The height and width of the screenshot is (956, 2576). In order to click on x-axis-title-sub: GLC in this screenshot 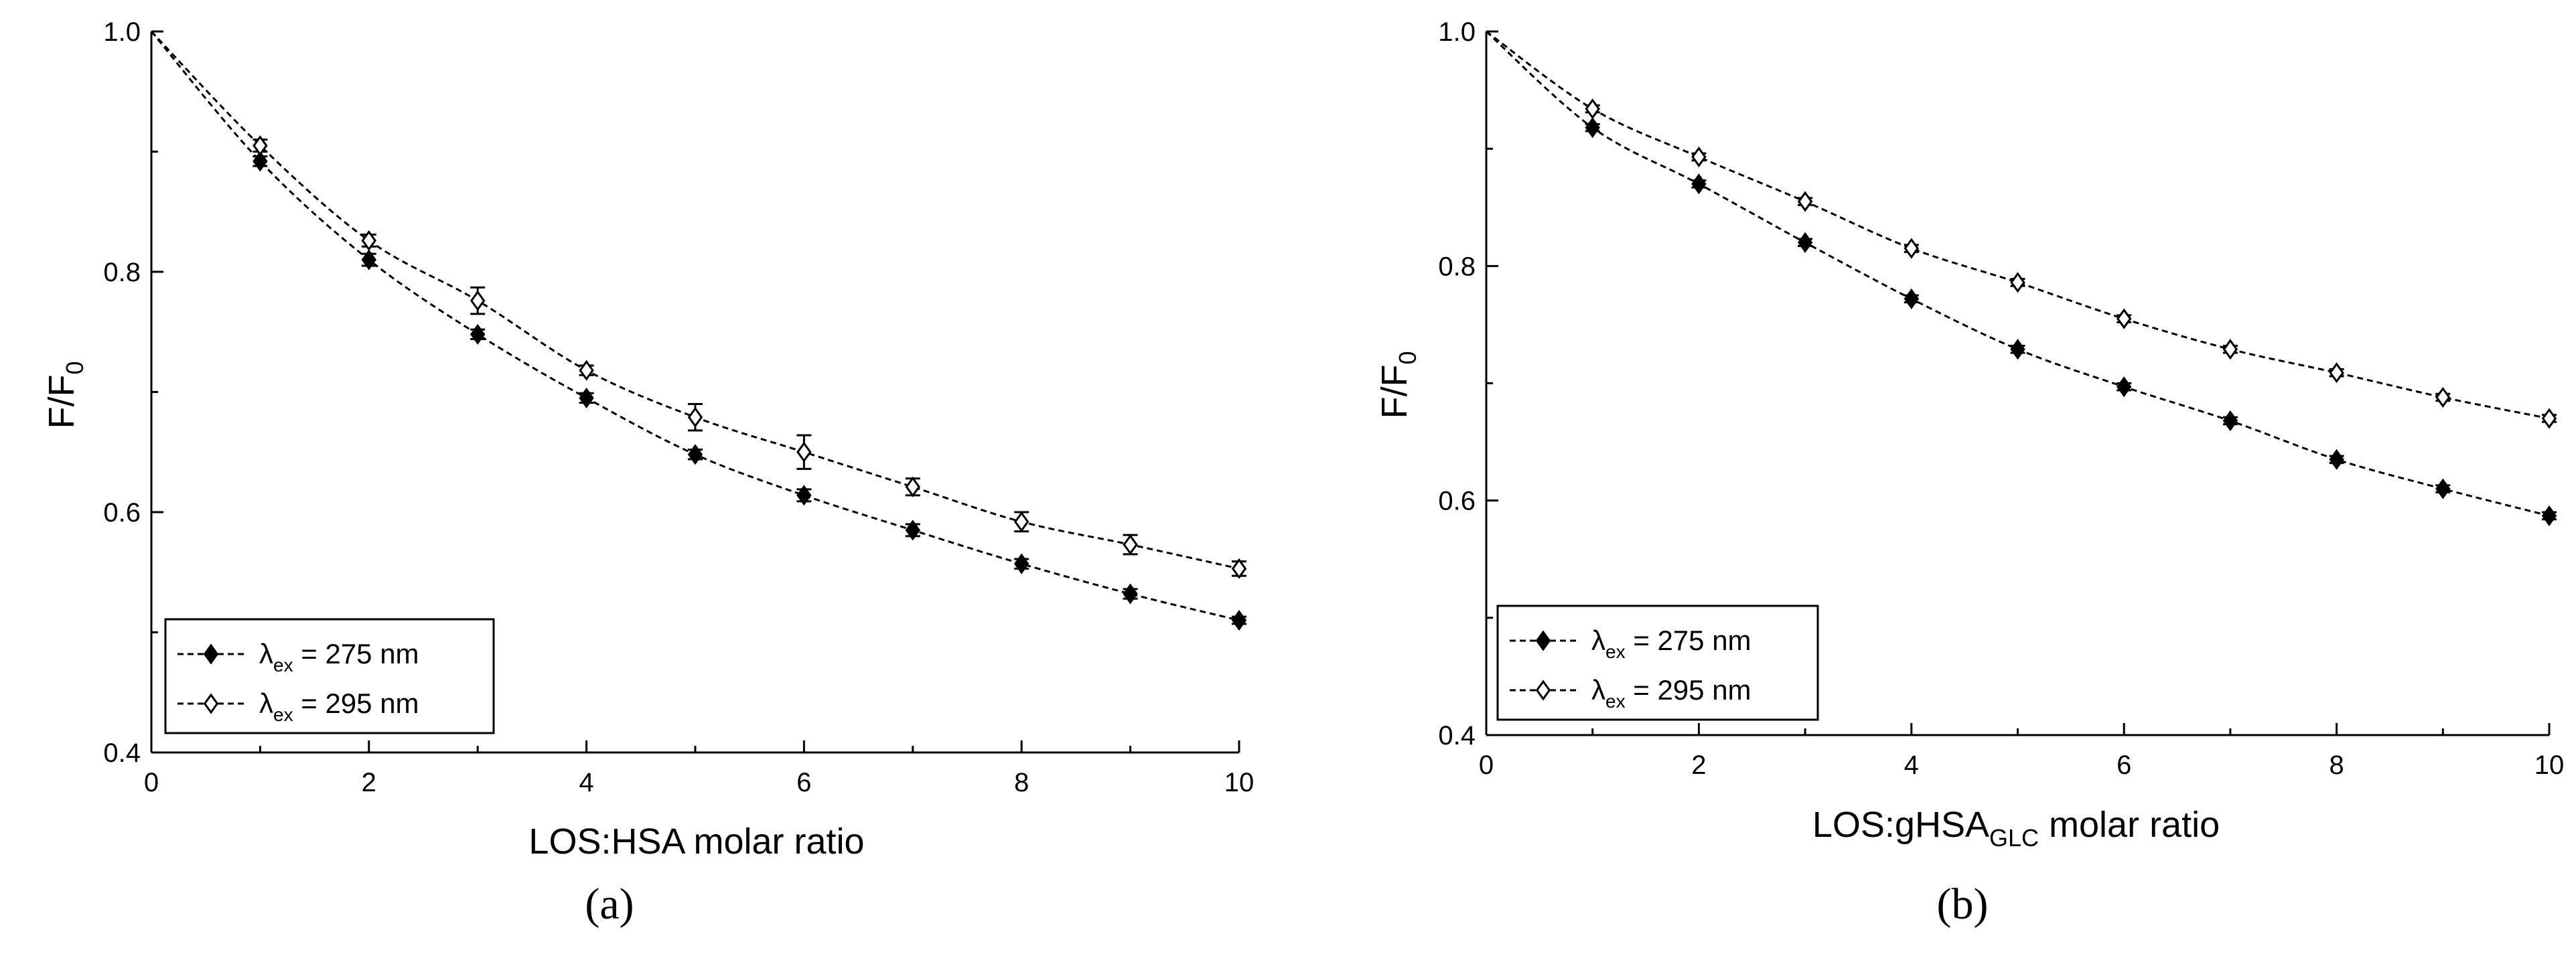, I will do `click(2014, 838)`.